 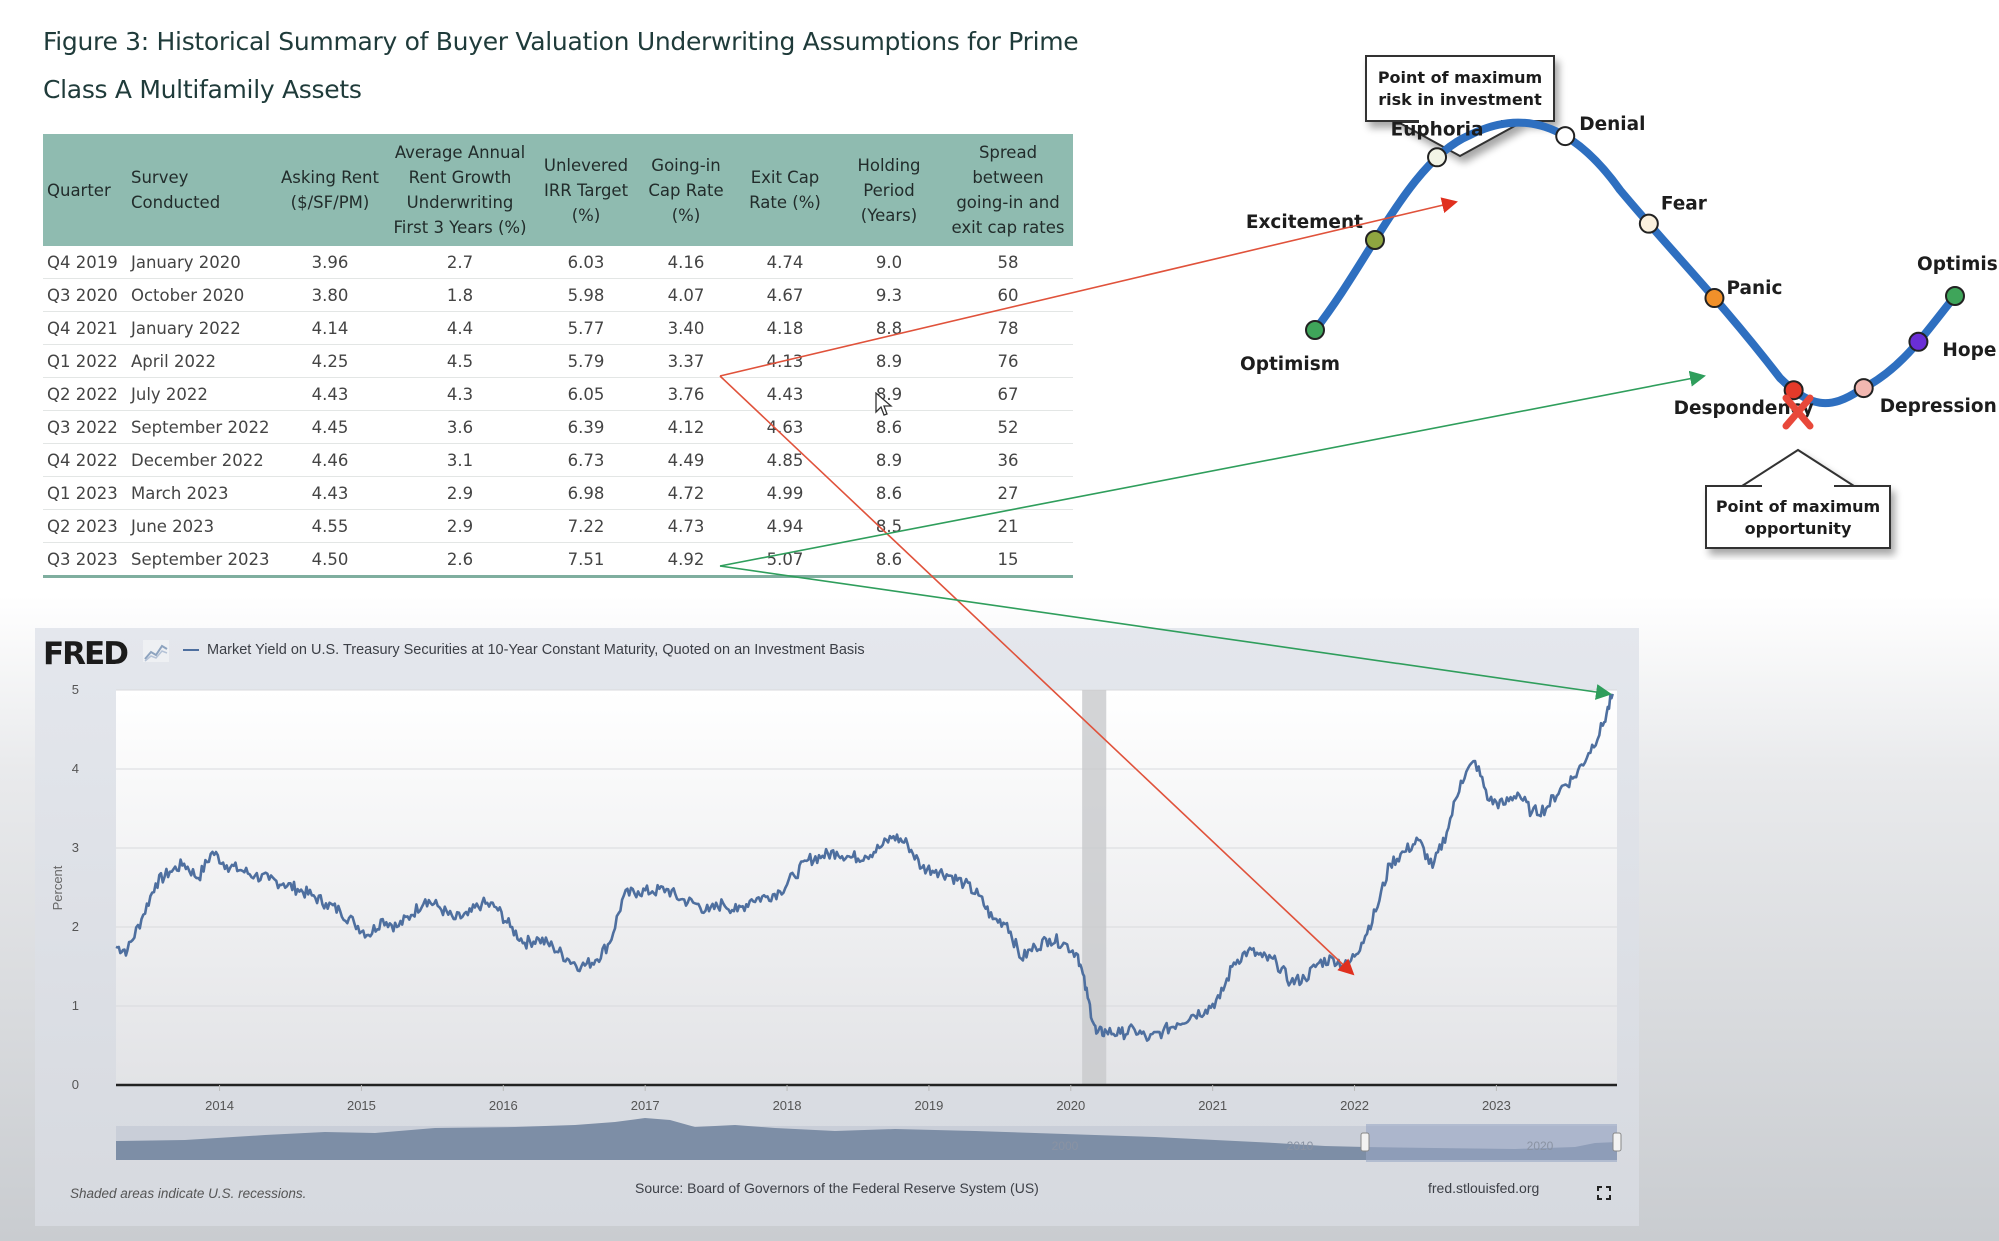 I want to click on fullscreen-icon, so click(x=1604, y=1193).